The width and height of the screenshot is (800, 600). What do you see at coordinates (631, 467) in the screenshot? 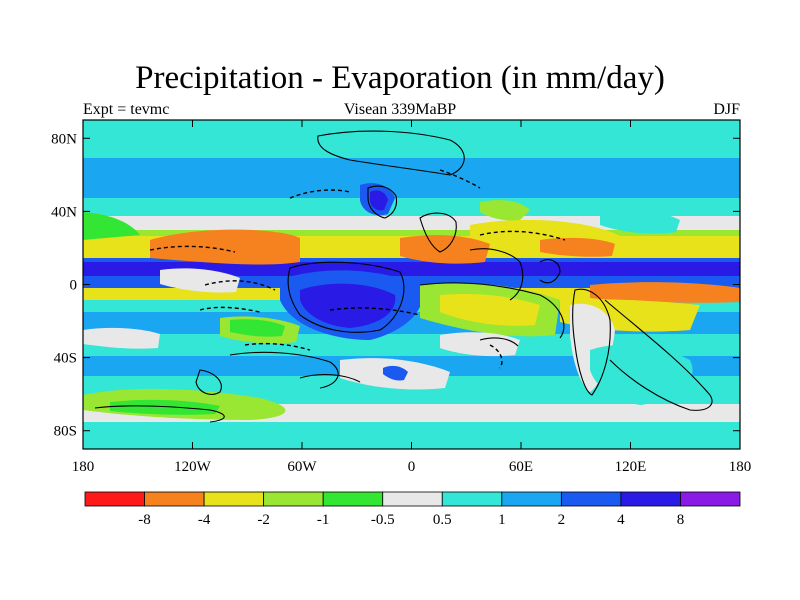
I see `x-tick-label: 120E` at bounding box center [631, 467].